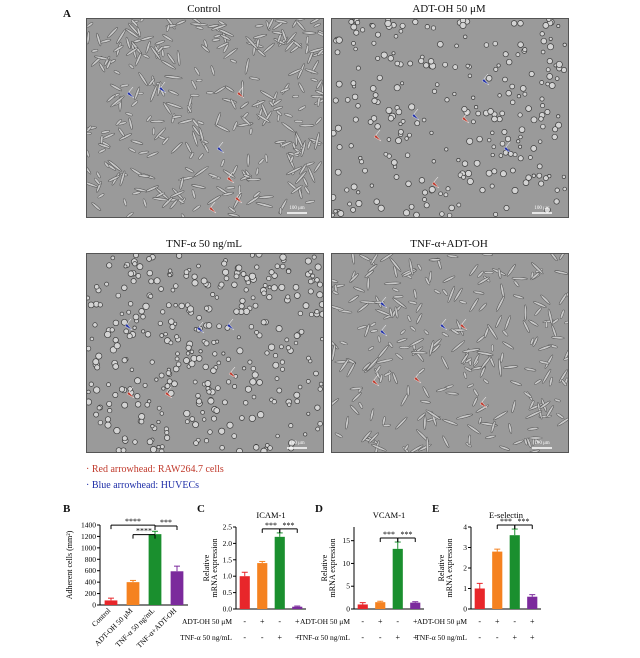 This screenshot has width=640, height=658. I want to click on y-tick-label: 800, so click(91, 559).